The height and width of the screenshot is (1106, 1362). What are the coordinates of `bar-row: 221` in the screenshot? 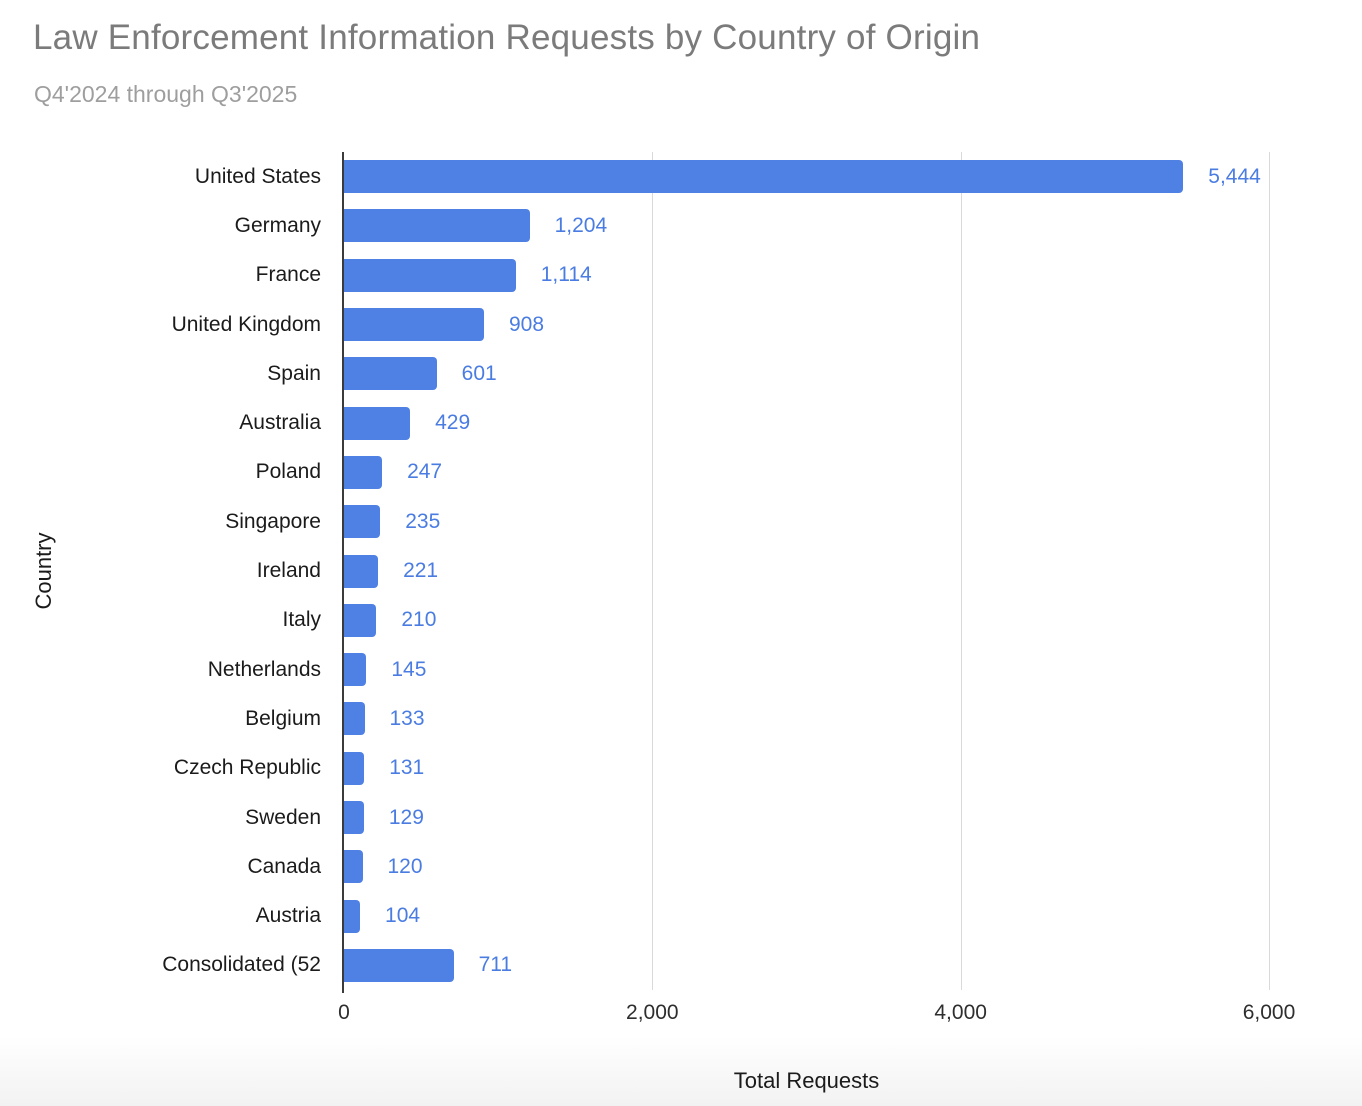 It's located at (806, 570).